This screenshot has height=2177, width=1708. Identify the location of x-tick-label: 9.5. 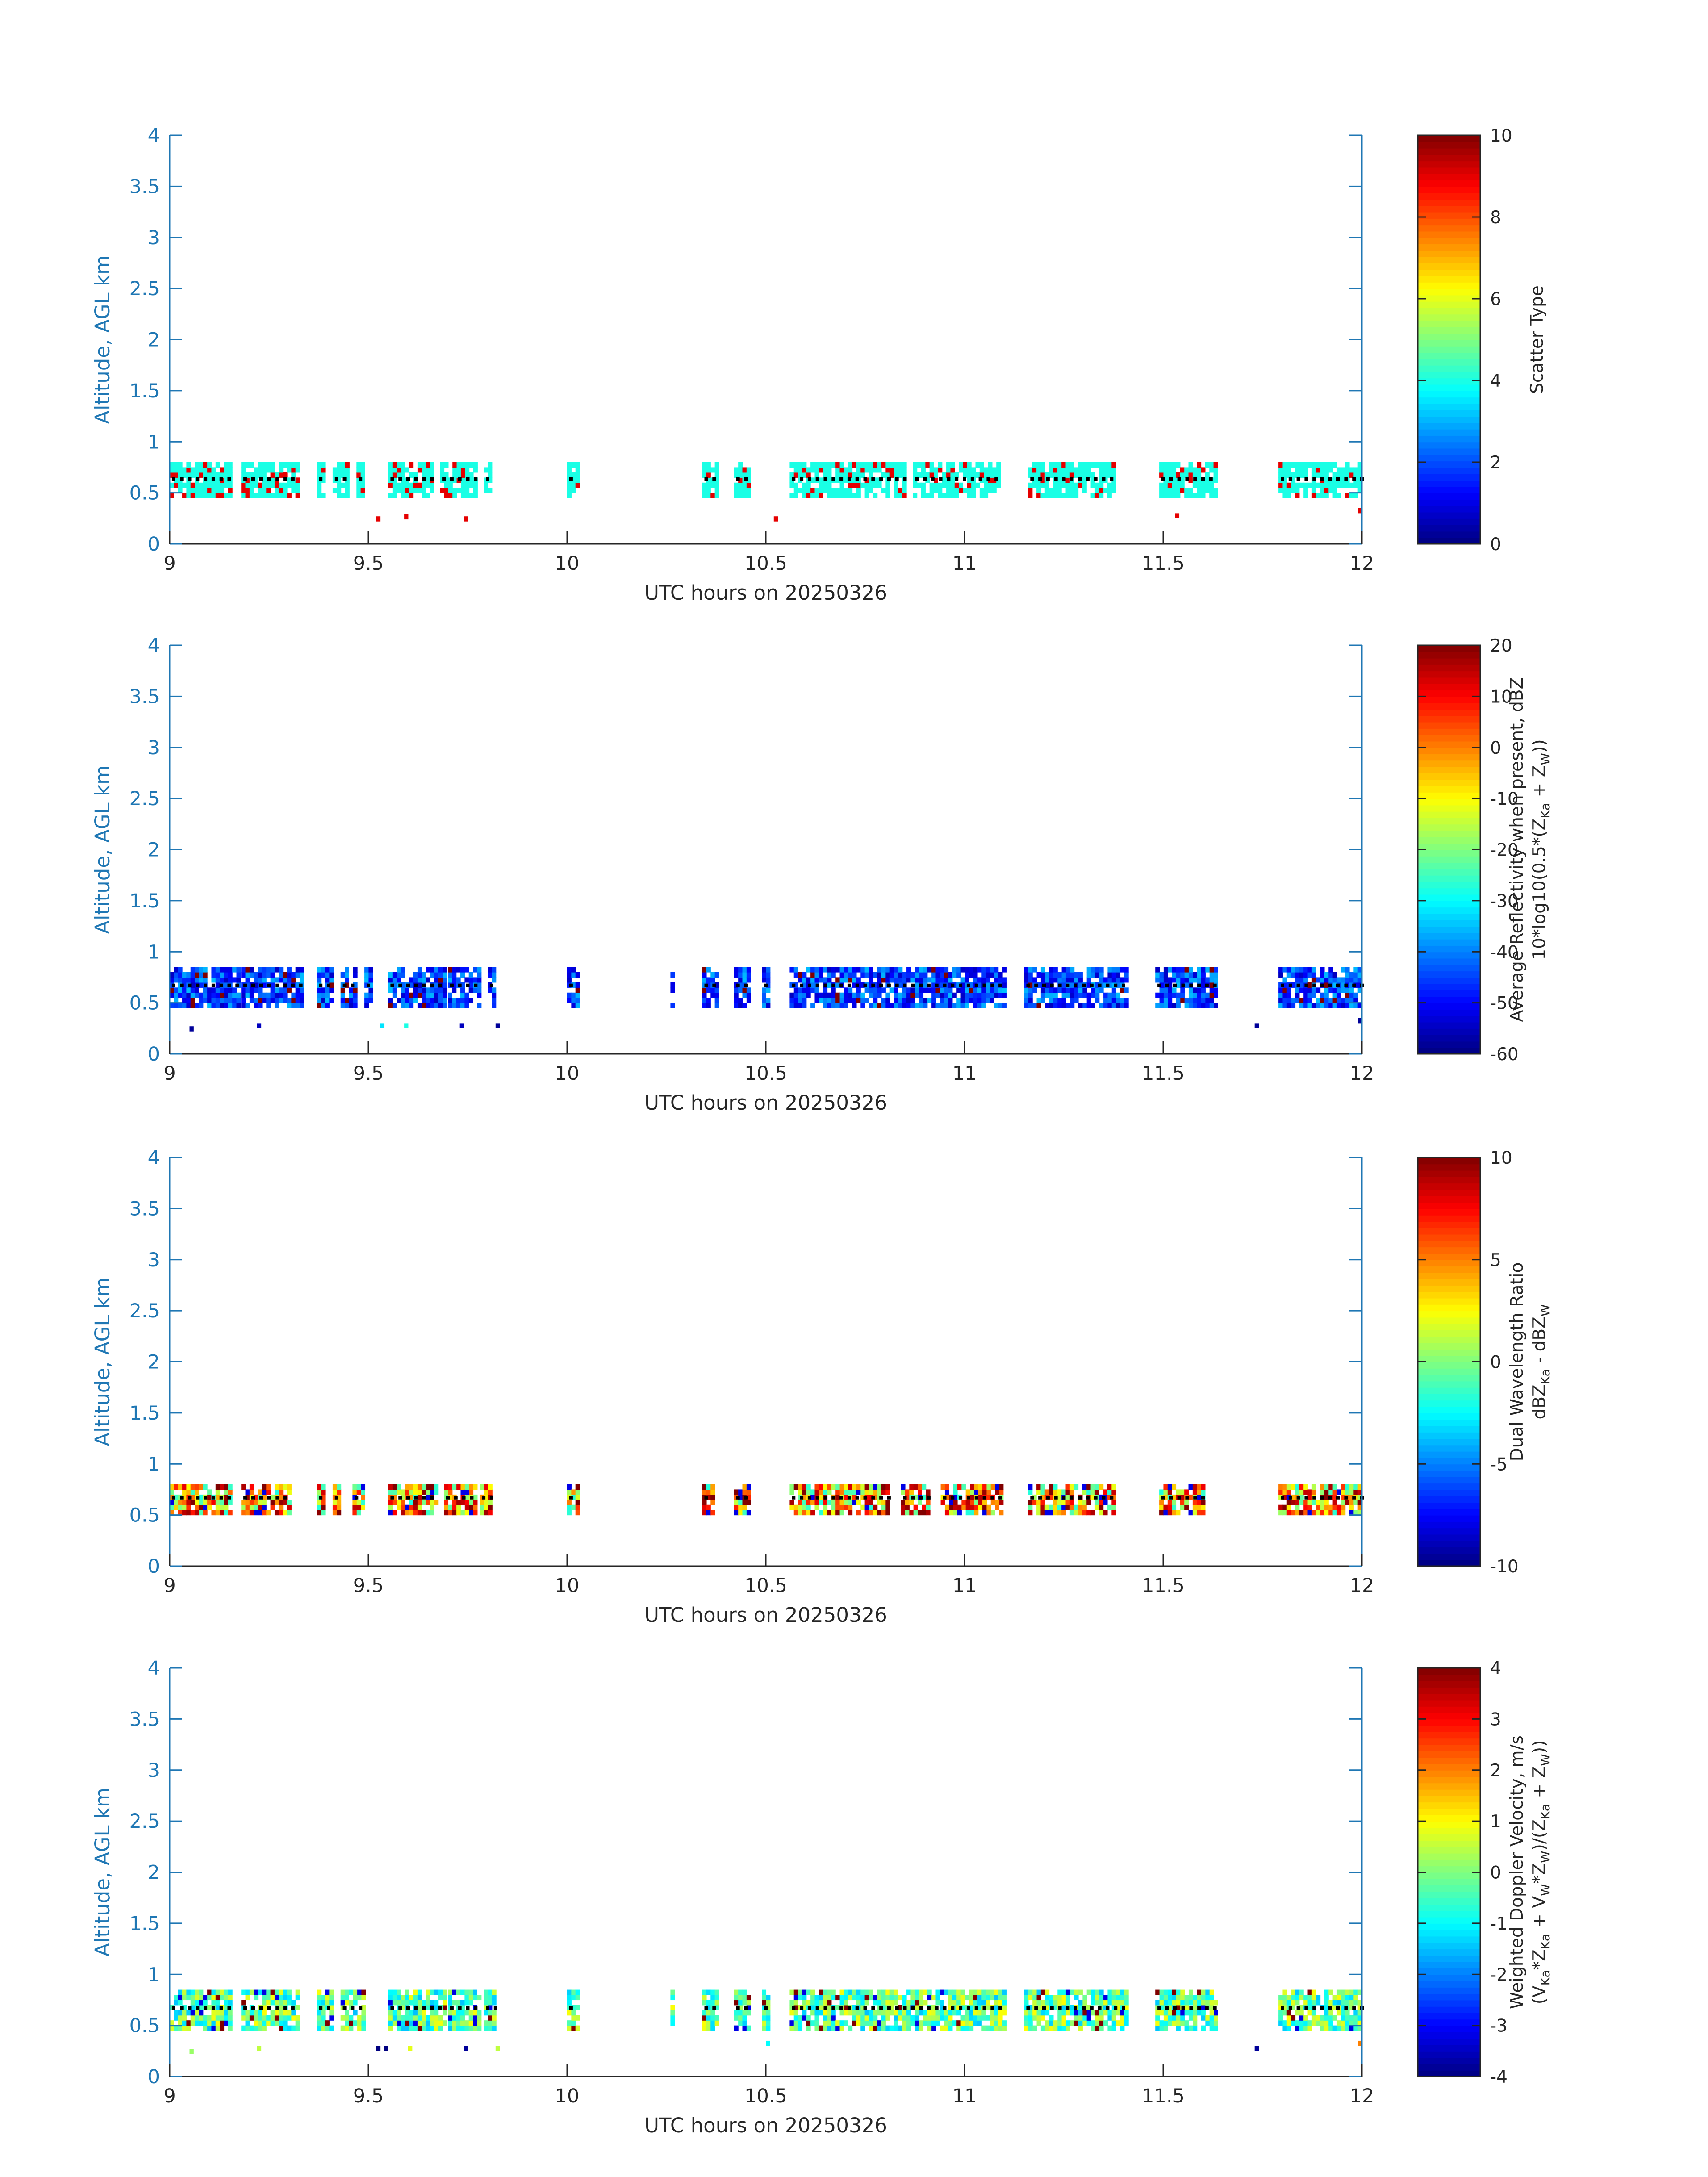
(368, 563).